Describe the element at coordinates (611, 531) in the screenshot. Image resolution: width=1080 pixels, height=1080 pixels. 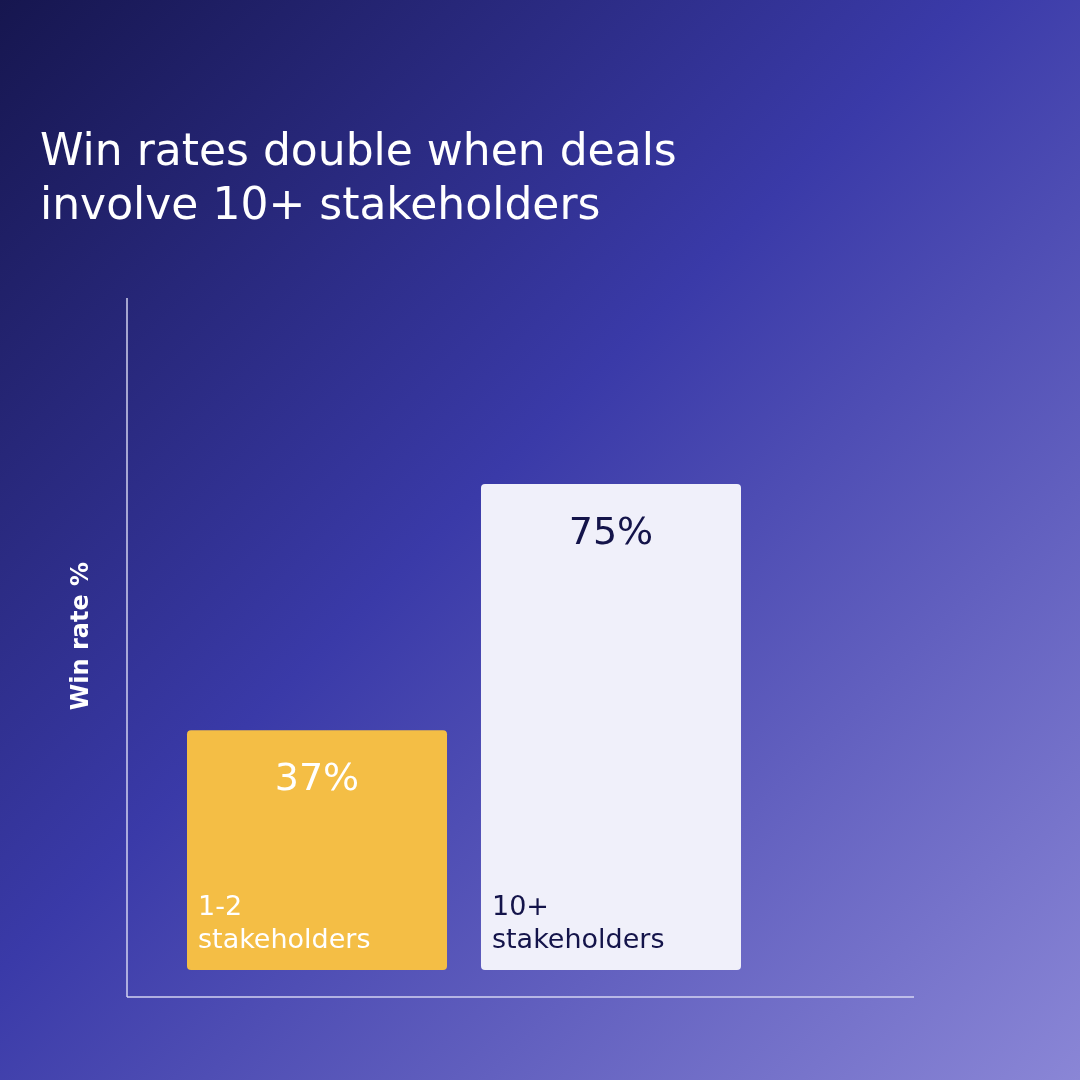
I see `data-label: 75%` at that location.